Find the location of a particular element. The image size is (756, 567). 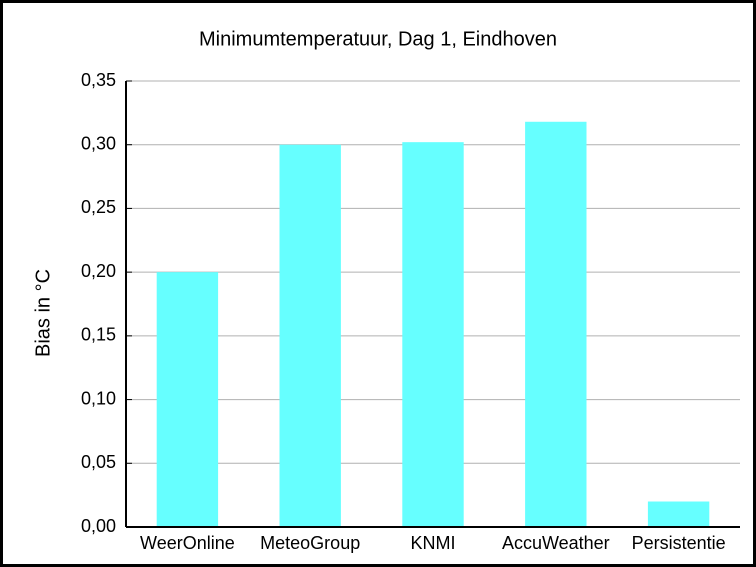

x-tick-label: KNMI is located at coordinates (433, 543).